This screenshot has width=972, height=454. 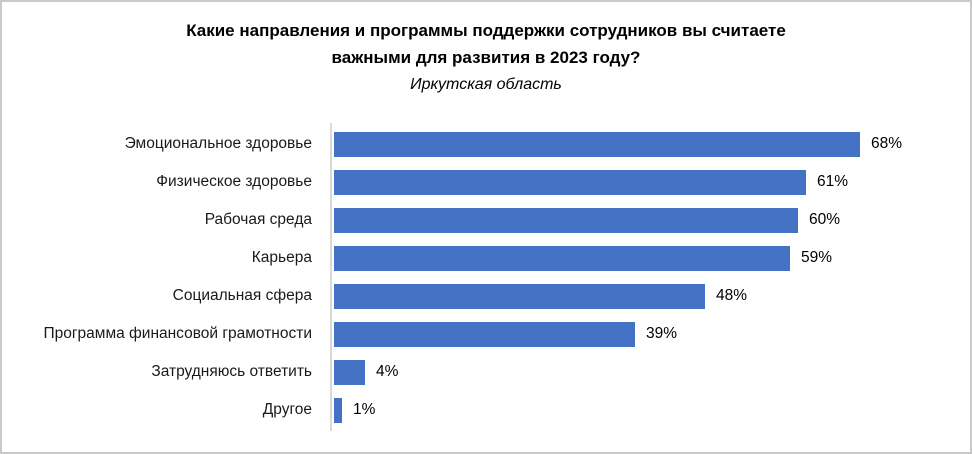 I want to click on bar-row: Эмоциональное здоровье 68%, so click(x=486, y=144).